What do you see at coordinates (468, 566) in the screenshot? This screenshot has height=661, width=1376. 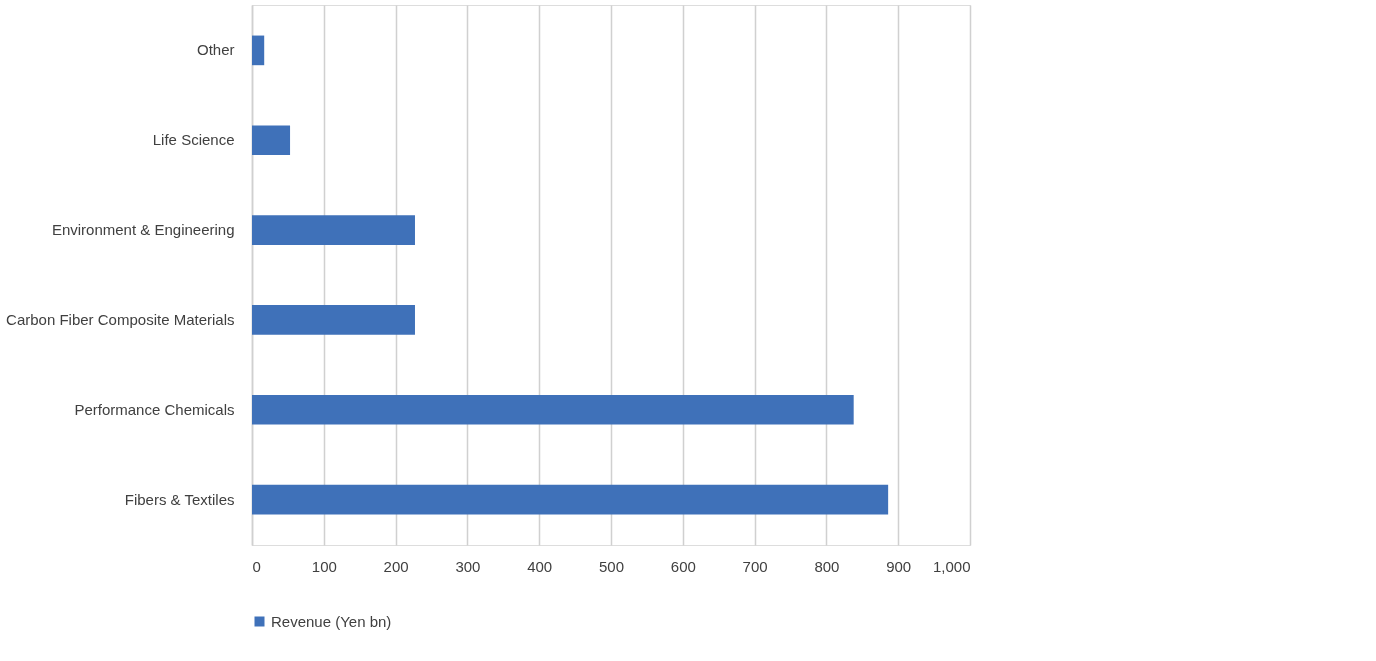 I see `x-tick-label: 300` at bounding box center [468, 566].